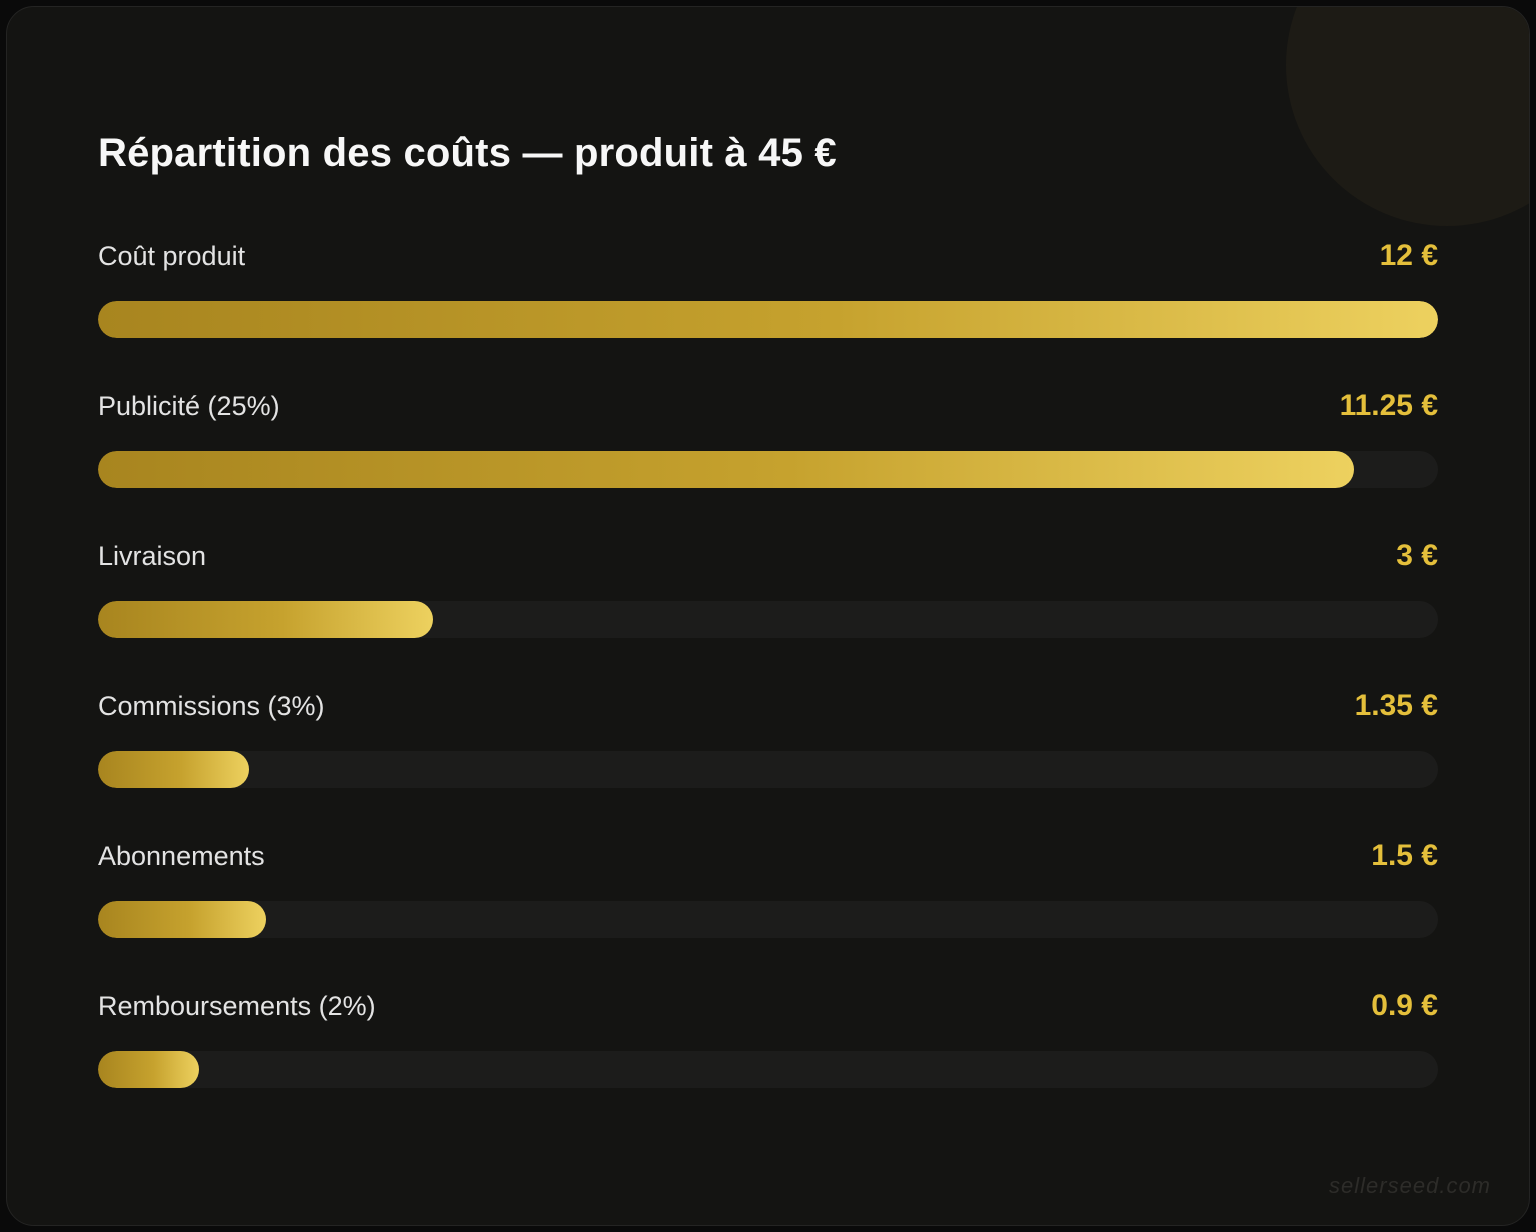 The height and width of the screenshot is (1232, 1536). I want to click on cost-row-head: Commissions (3%) 1.35 €, so click(768, 706).